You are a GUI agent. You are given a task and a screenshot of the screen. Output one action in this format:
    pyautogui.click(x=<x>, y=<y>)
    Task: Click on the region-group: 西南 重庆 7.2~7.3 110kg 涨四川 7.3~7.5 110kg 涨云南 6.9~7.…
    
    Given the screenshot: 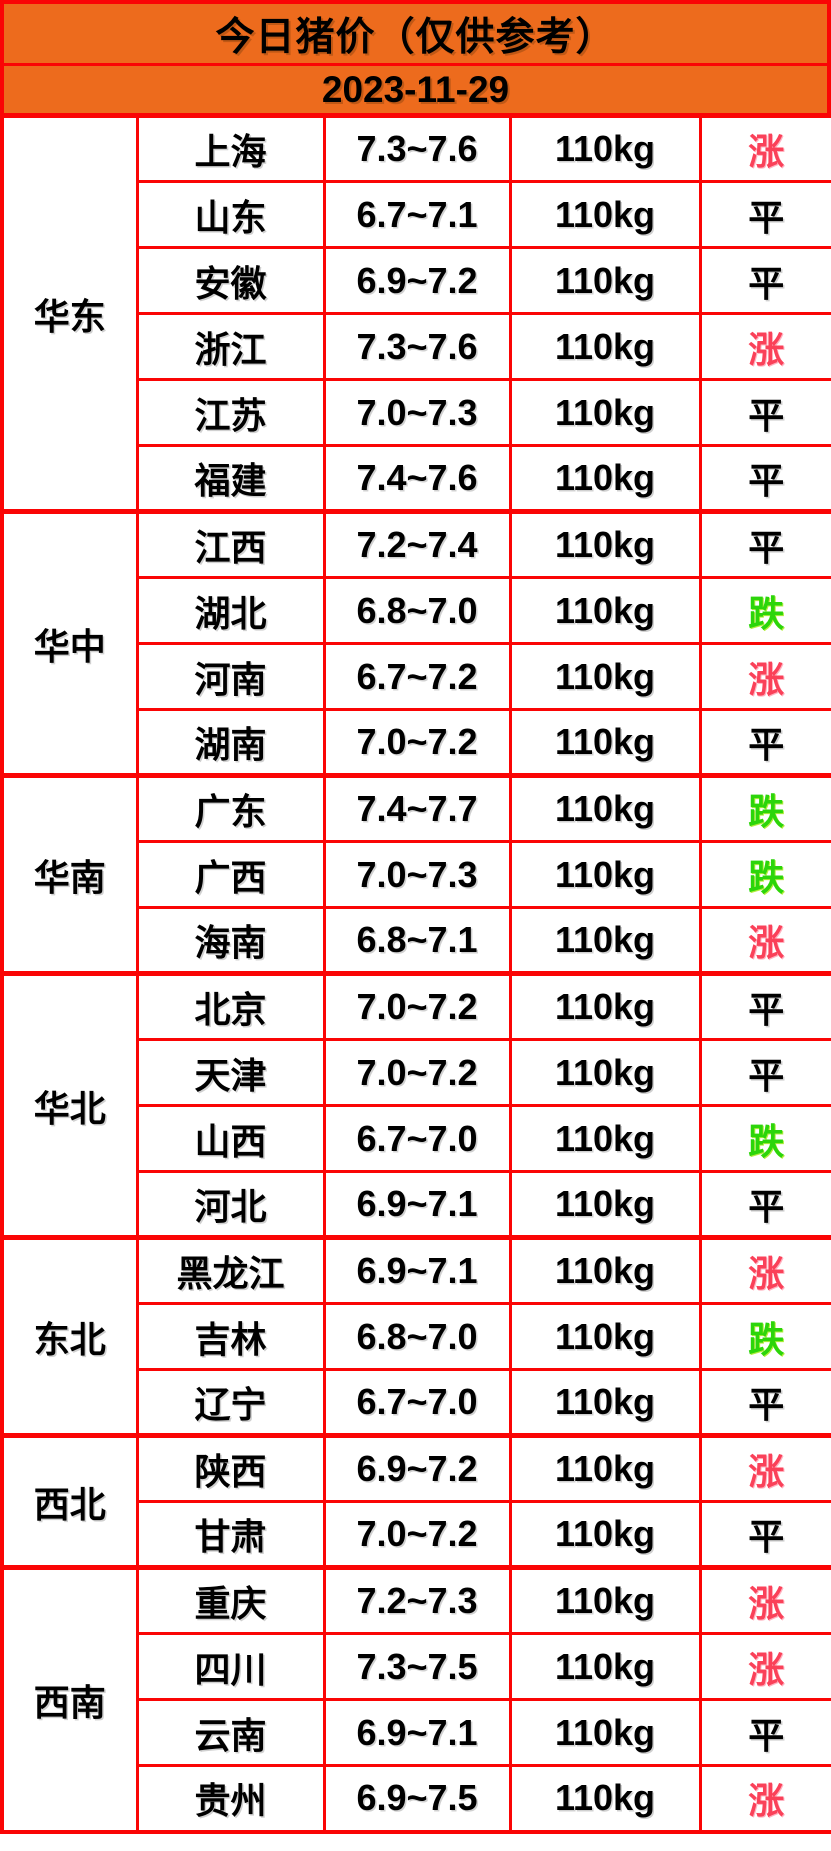 What is the action you would take?
    pyautogui.click(x=415, y=1699)
    